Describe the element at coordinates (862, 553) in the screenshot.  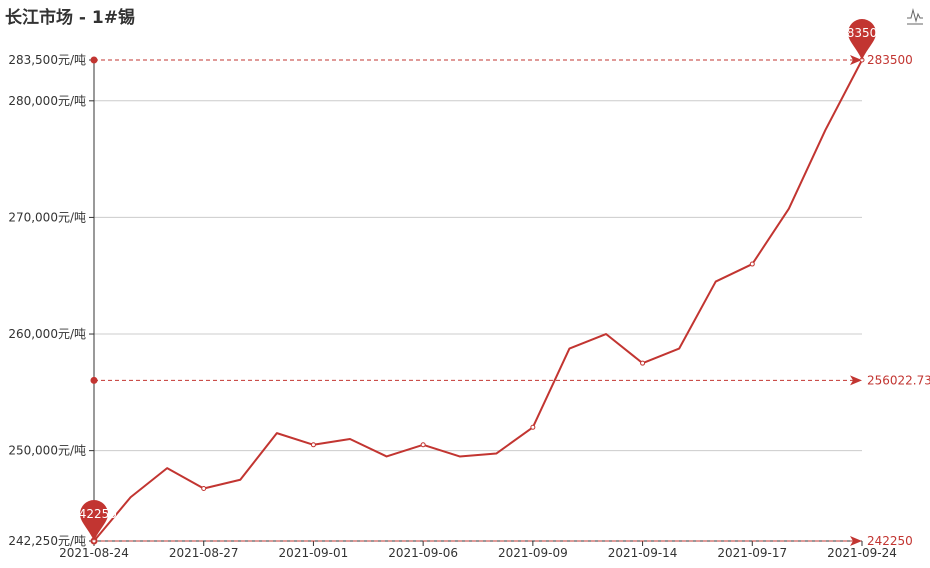
I see `x-tick-label: 2021-09-24` at that location.